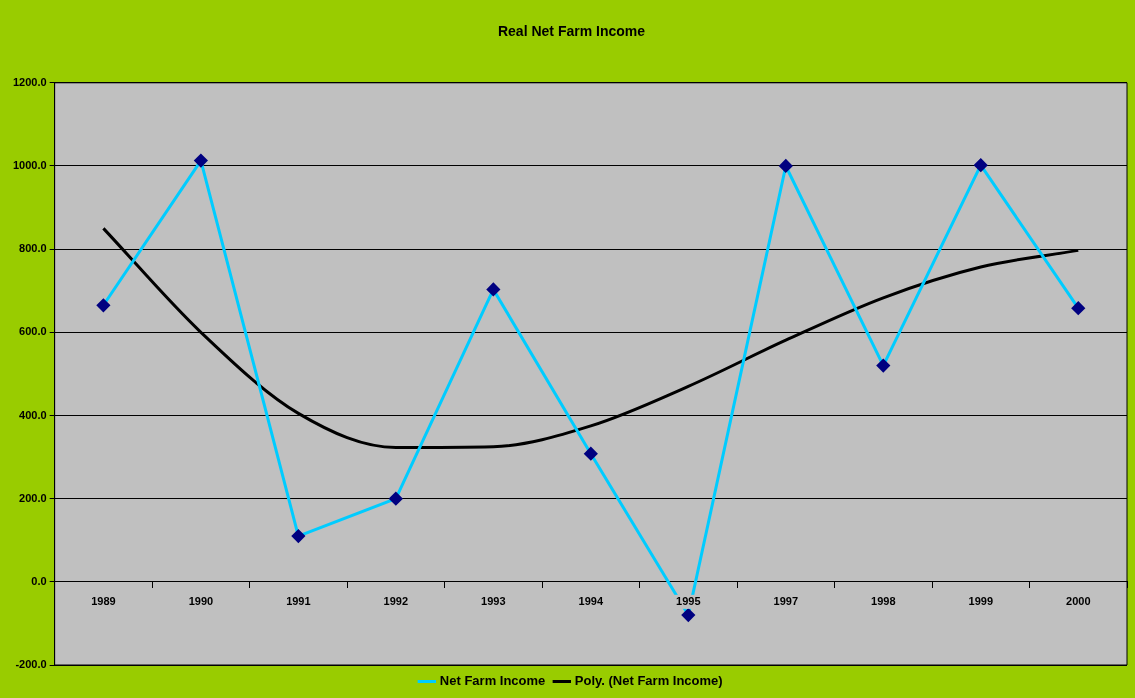 The image size is (1135, 698). Describe the element at coordinates (201, 600) in the screenshot. I see `x-tick-label: 1990` at that location.